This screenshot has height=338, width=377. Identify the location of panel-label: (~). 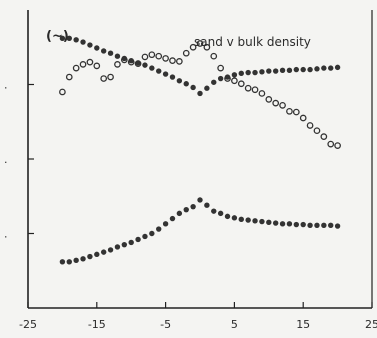
(57, 36).